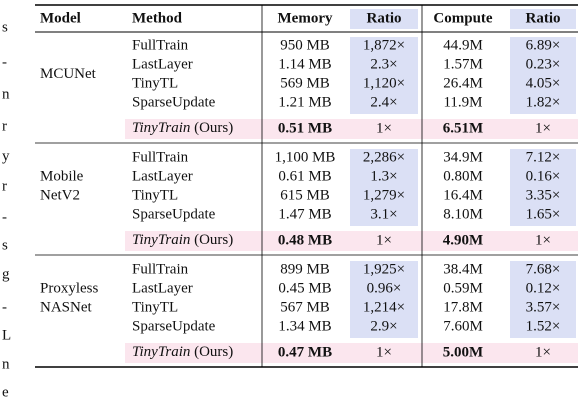 The height and width of the screenshot is (402, 578). What do you see at coordinates (304, 288) in the screenshot?
I see `cell: 0.45 MB` at bounding box center [304, 288].